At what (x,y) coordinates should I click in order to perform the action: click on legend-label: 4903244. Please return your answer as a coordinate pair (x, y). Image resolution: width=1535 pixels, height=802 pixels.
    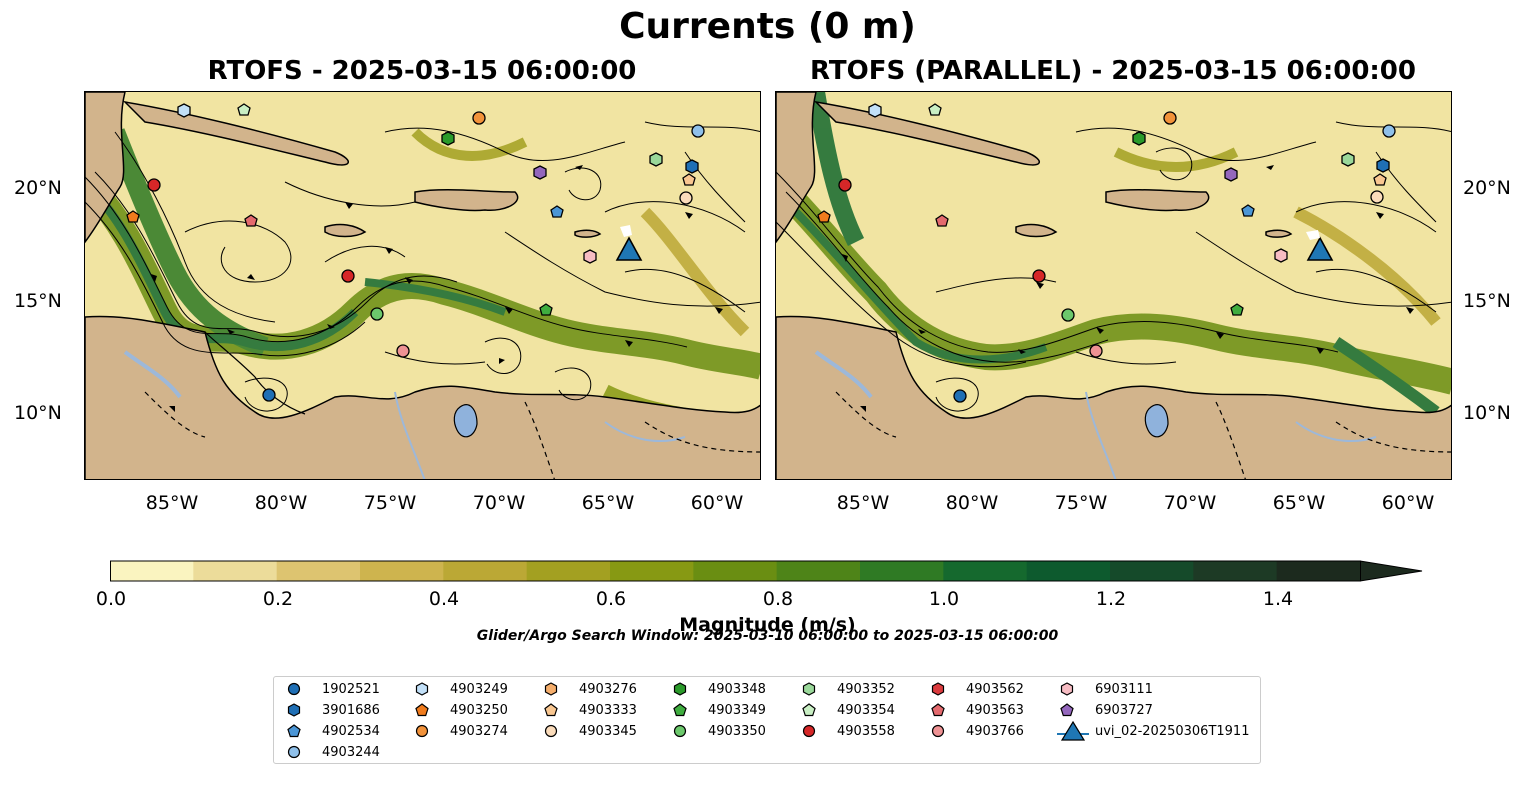
    Looking at the image, I should click on (351, 752).